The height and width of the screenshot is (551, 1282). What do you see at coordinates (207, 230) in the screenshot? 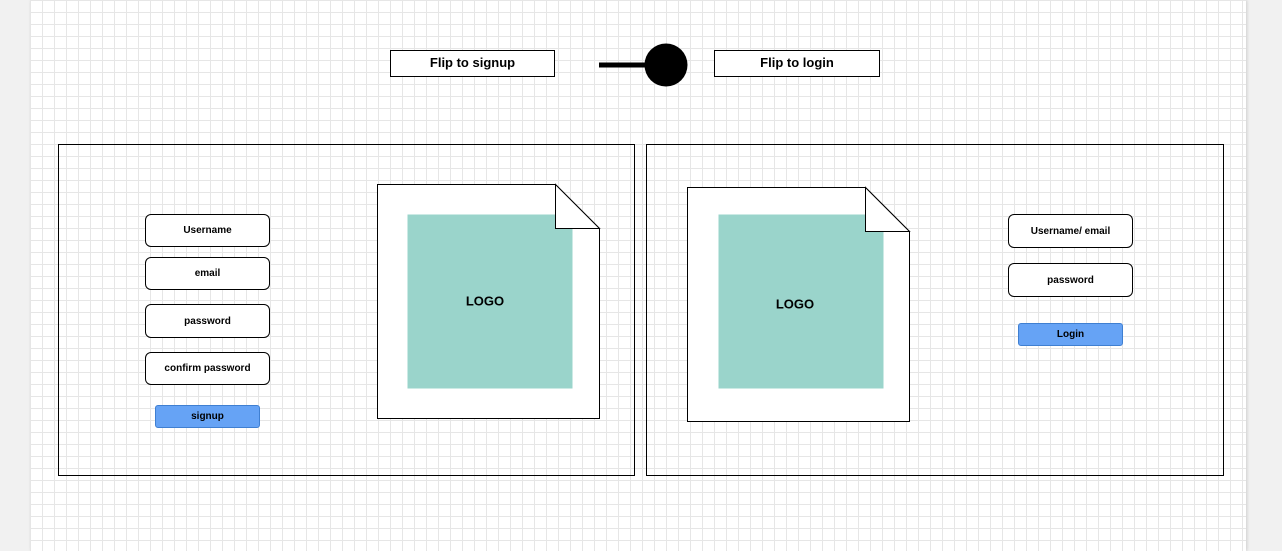
I see `signup-username-field: Username` at bounding box center [207, 230].